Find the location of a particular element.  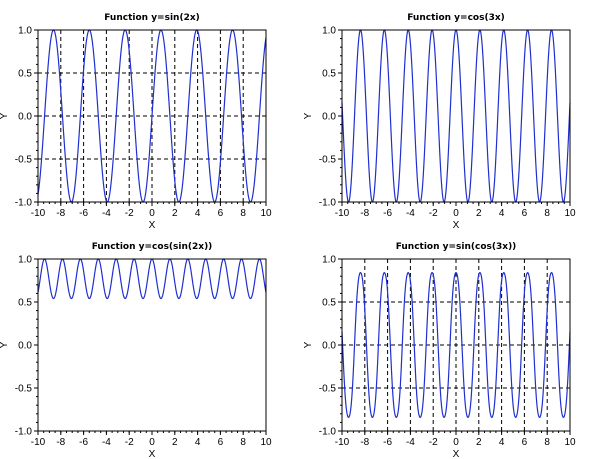

chart-title: Function y=sin(2x) is located at coordinates (152, 18).